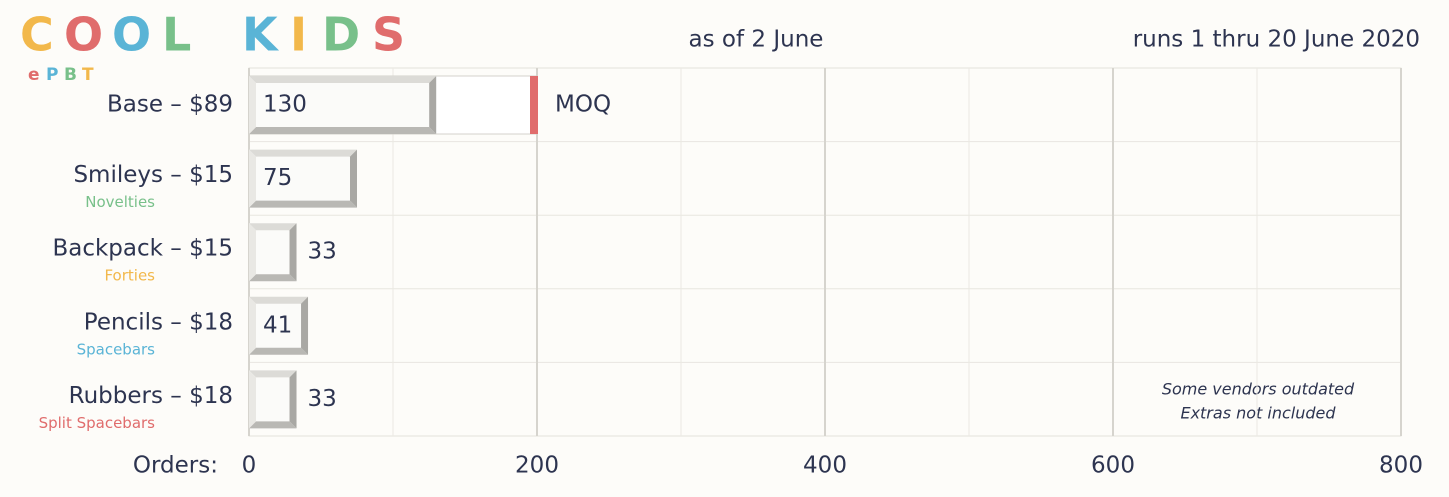  What do you see at coordinates (97, 423) in the screenshot?
I see `category-sublabel: Split Spacebars` at bounding box center [97, 423].